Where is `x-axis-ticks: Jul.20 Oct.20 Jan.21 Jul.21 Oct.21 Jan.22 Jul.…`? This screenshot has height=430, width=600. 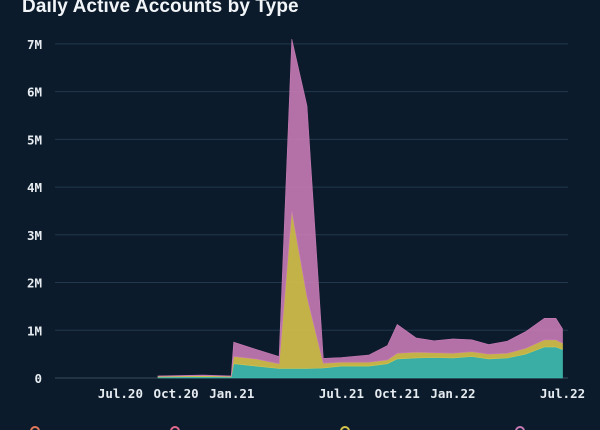
x-axis-ticks: Jul.20 Oct.20 Jan.21 Jul.21 Oct.21 Jan.22 Jul.… is located at coordinates (341, 393).